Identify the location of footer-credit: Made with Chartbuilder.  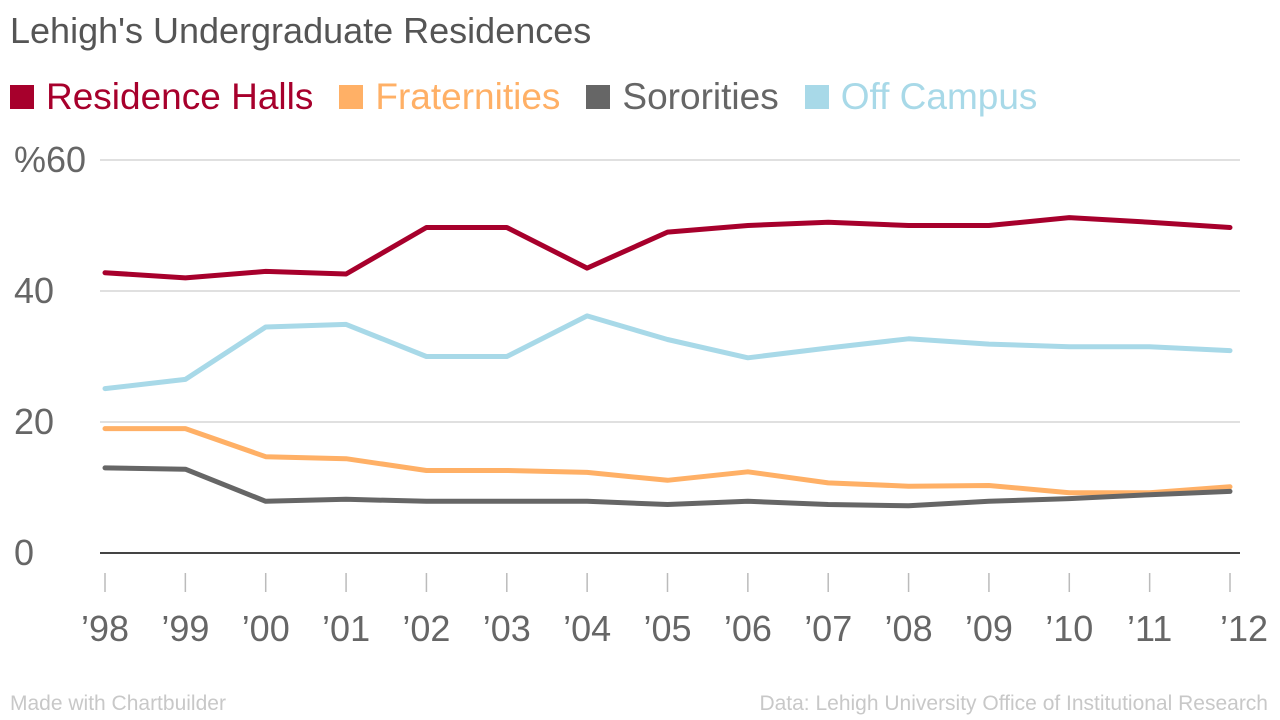
(118, 703).